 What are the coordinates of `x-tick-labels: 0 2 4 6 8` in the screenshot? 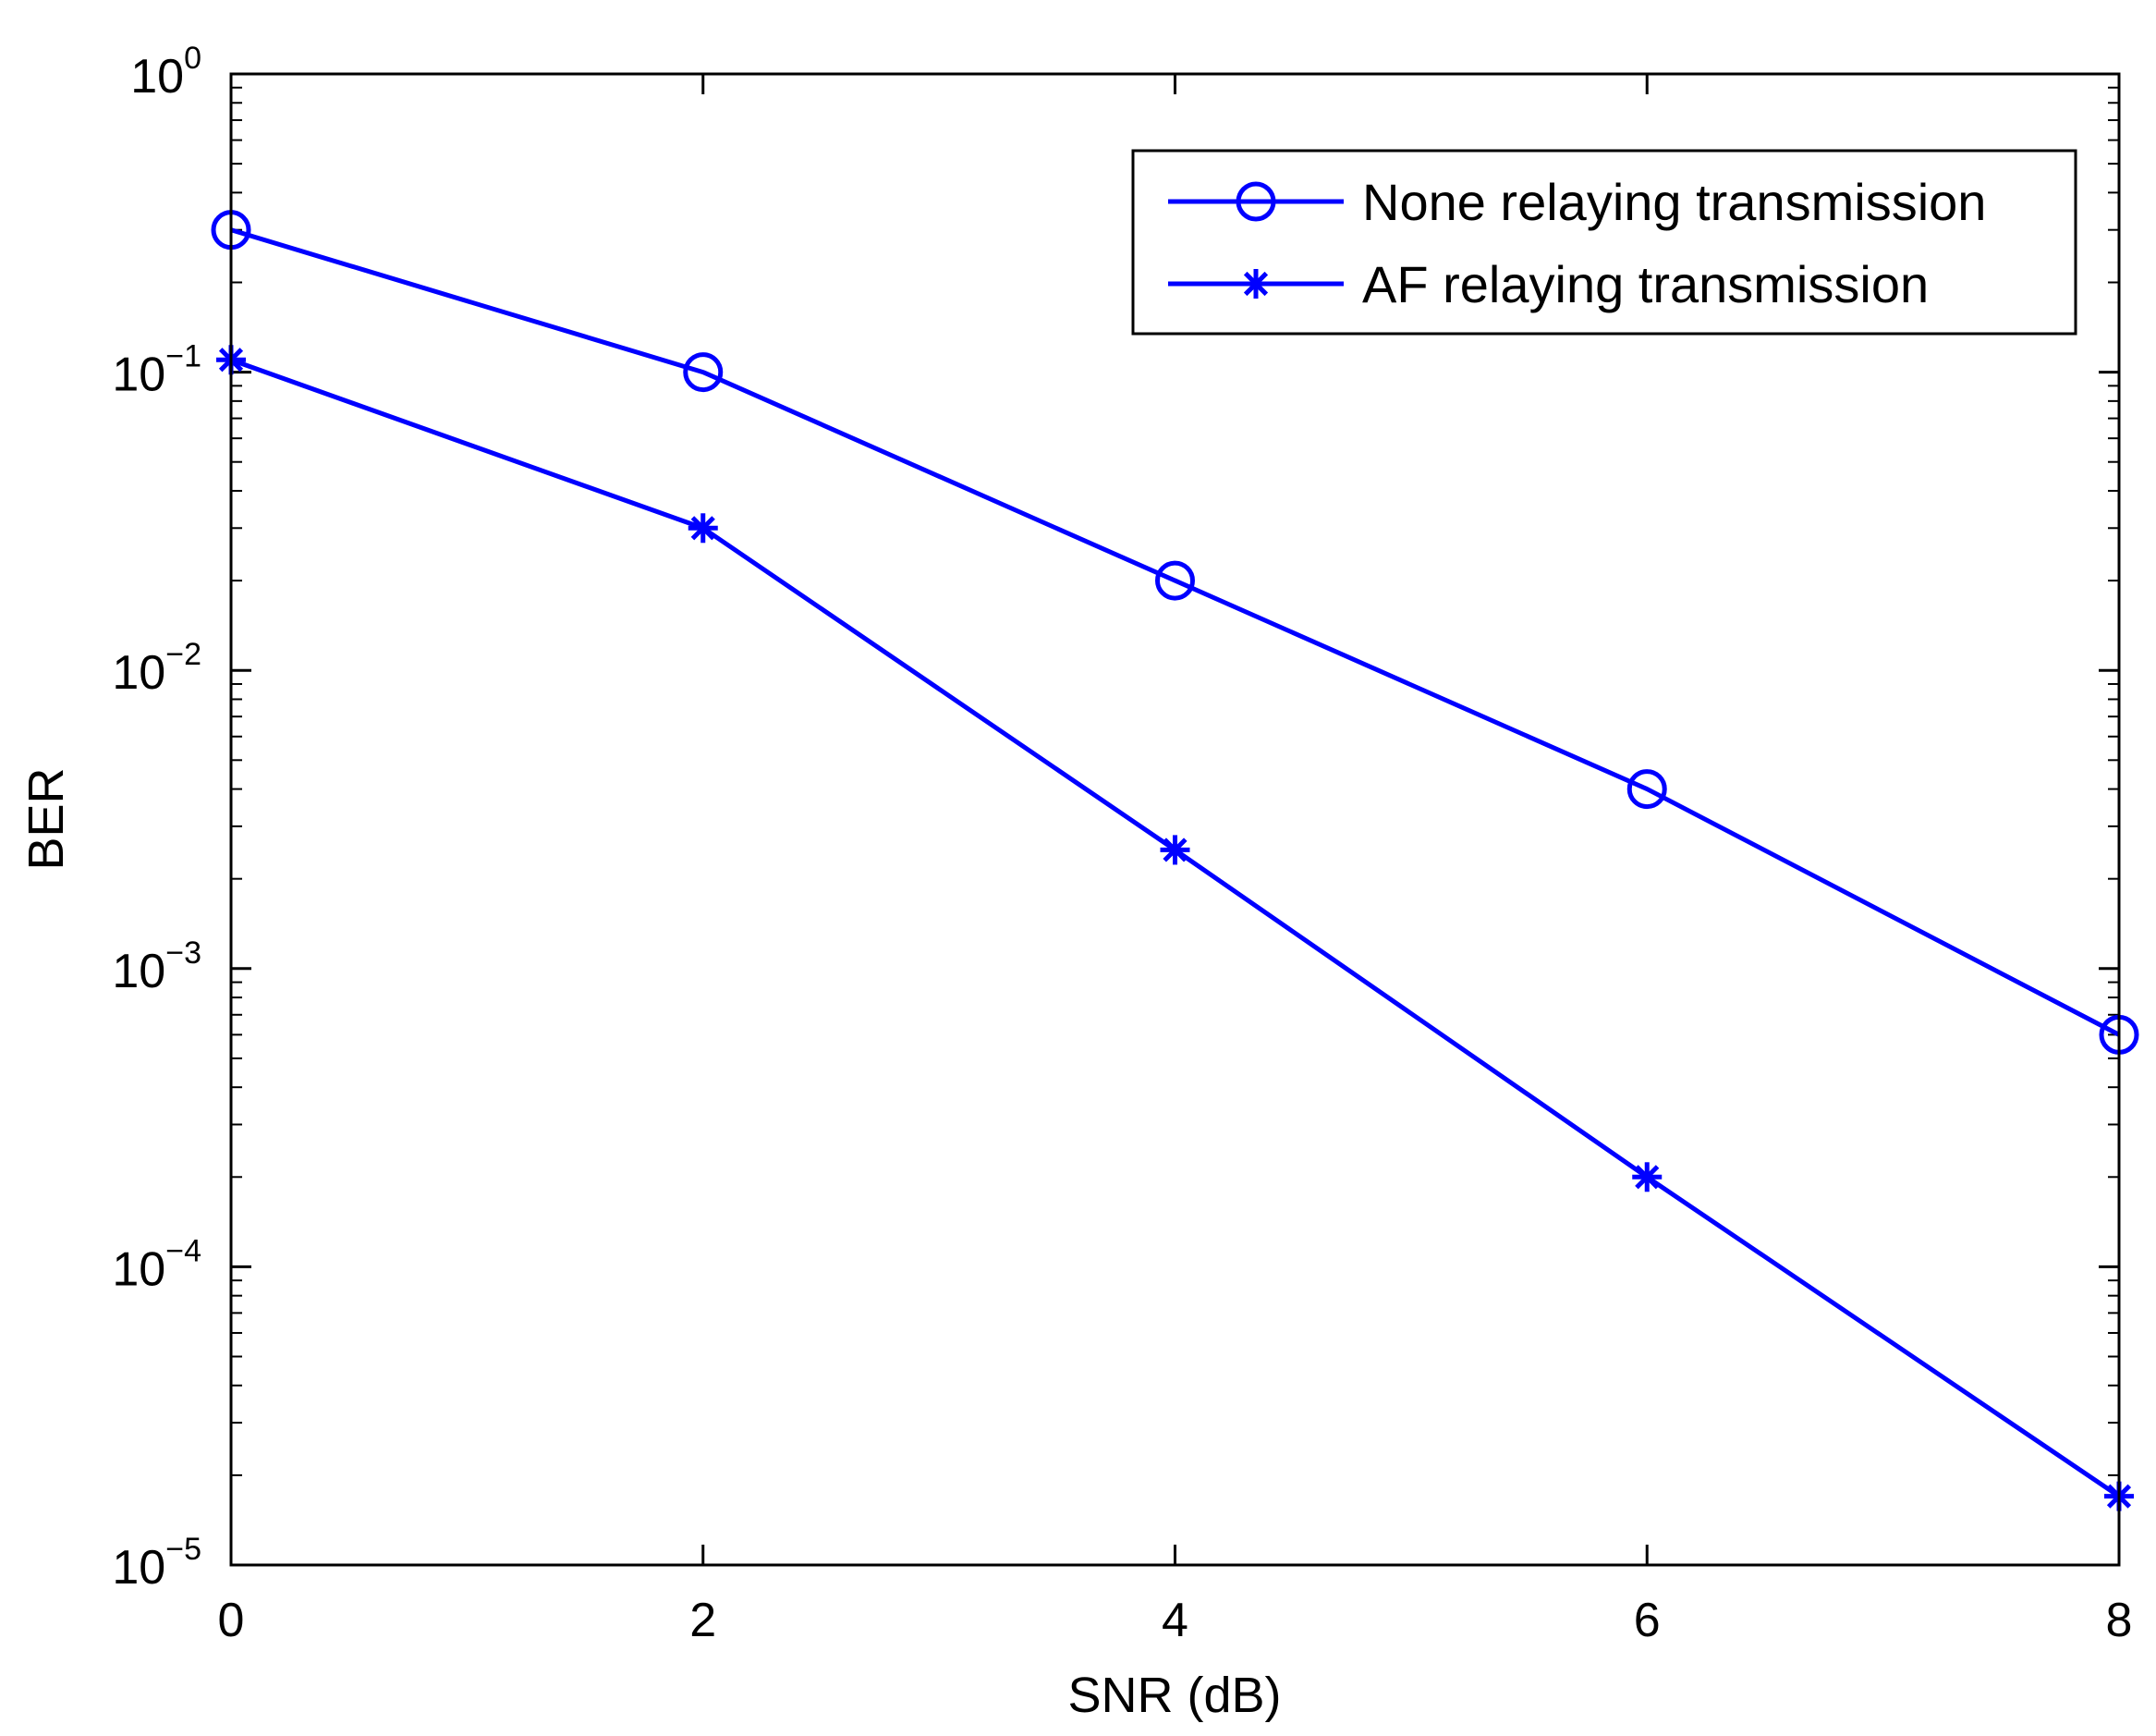 It's located at (1175, 1620).